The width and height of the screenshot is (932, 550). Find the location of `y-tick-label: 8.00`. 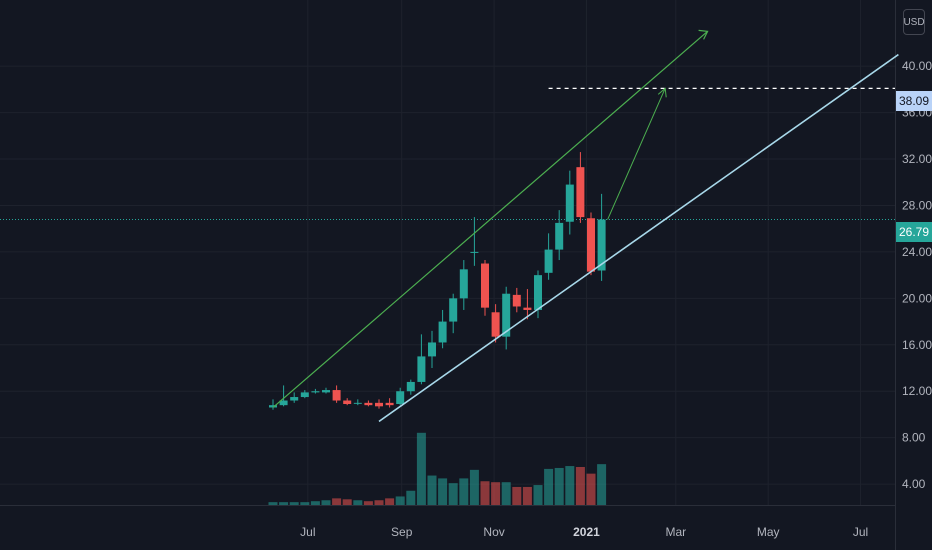

y-tick-label: 8.00 is located at coordinates (914, 438).